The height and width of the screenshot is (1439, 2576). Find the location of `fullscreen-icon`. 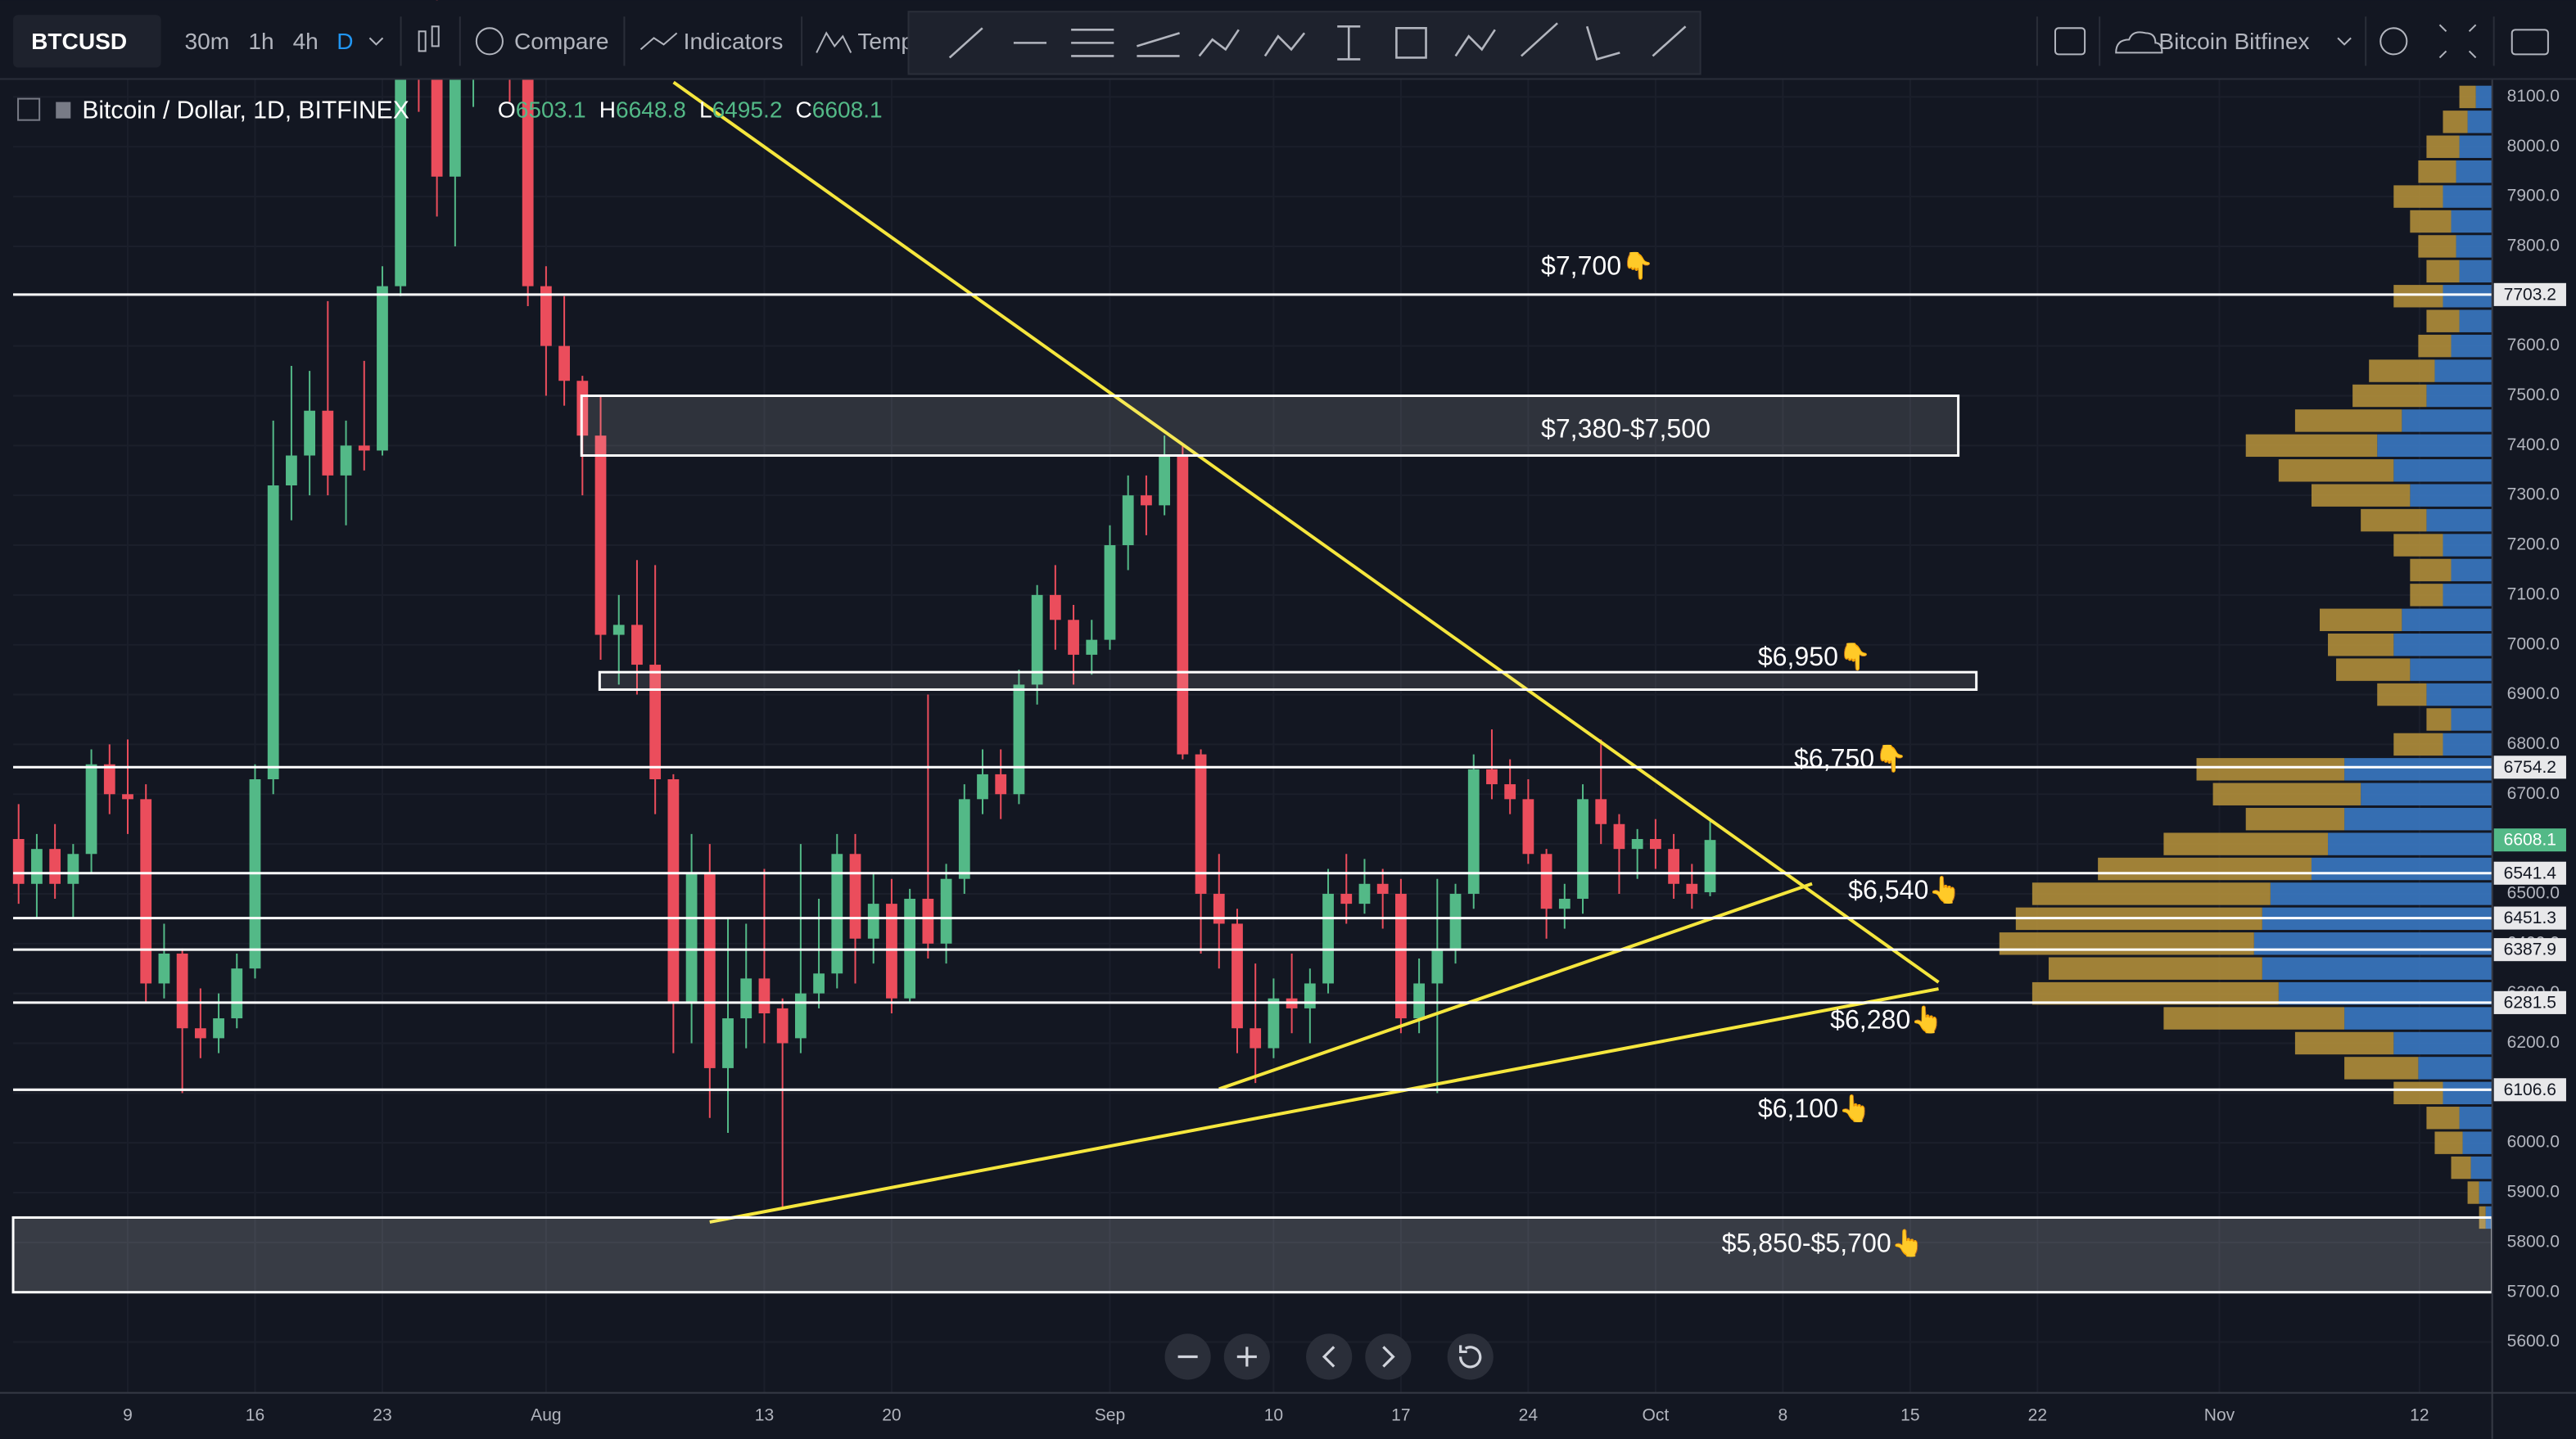

fullscreen-icon is located at coordinates (2457, 41).